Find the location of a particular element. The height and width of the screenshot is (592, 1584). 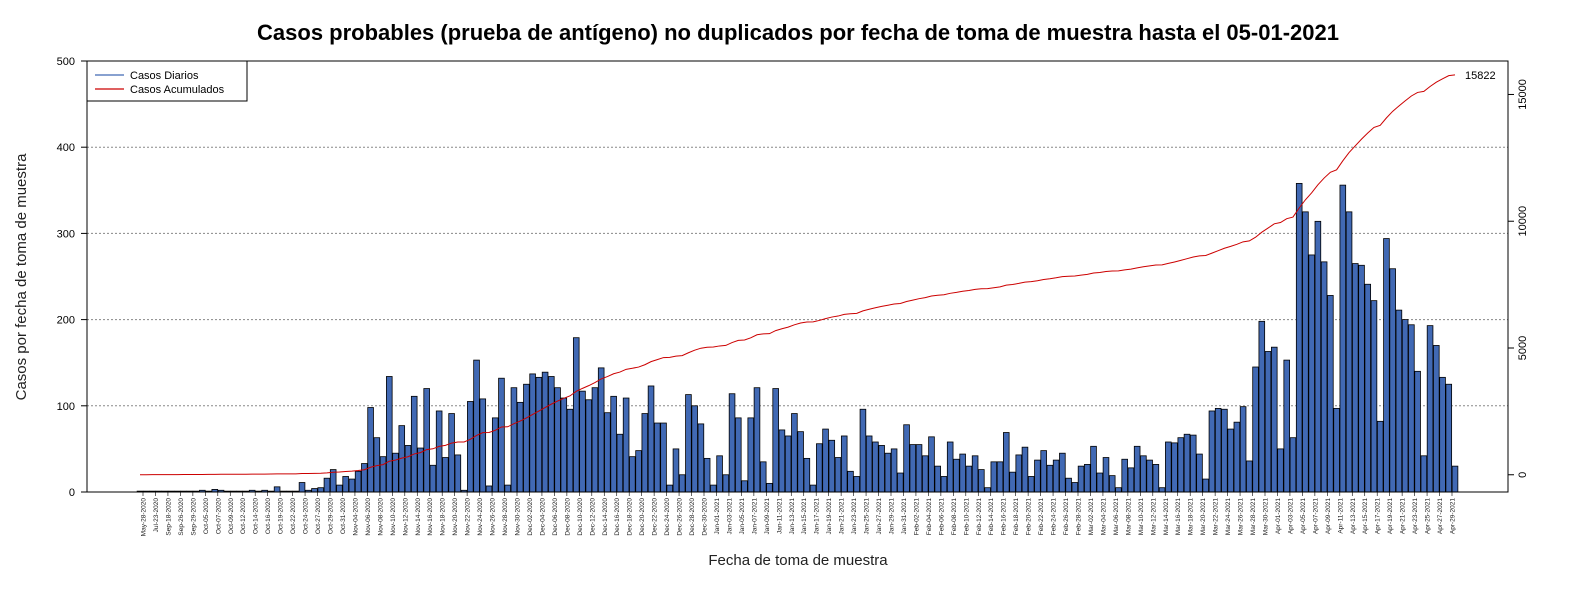

x-tick-label: Dec-08-2020 is located at coordinates (567, 517).